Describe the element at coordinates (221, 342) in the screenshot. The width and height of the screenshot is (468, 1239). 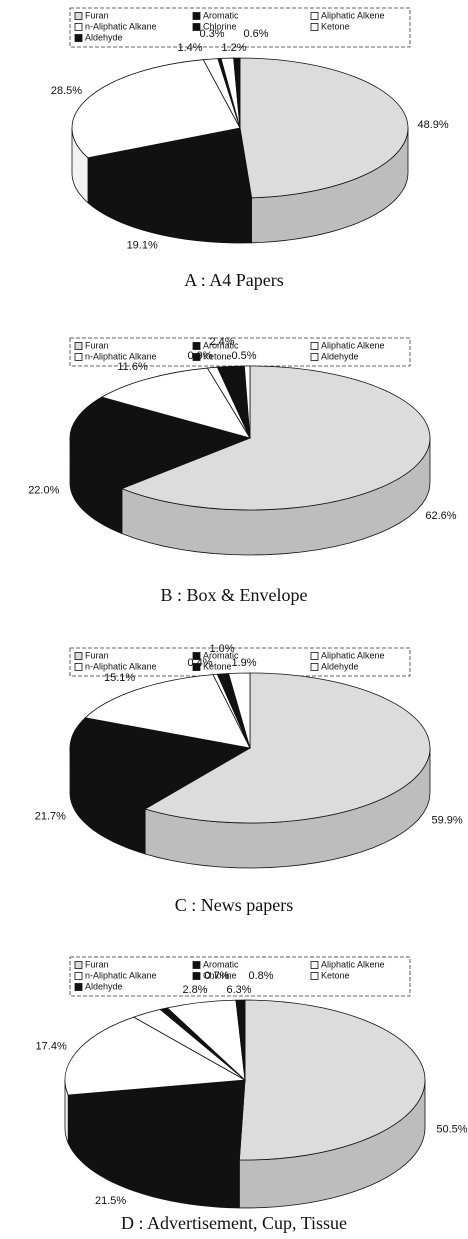
I see `data-label: 2.4%` at that location.